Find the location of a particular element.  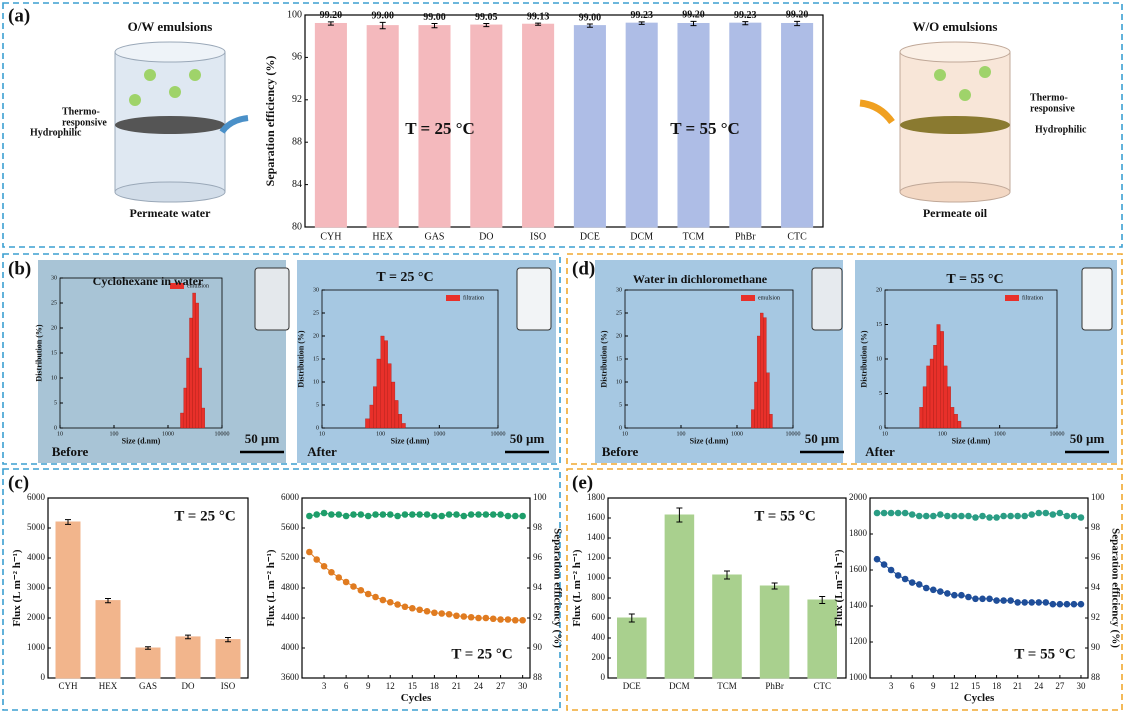

x-tick-label: 10 is located at coordinates (885, 434).